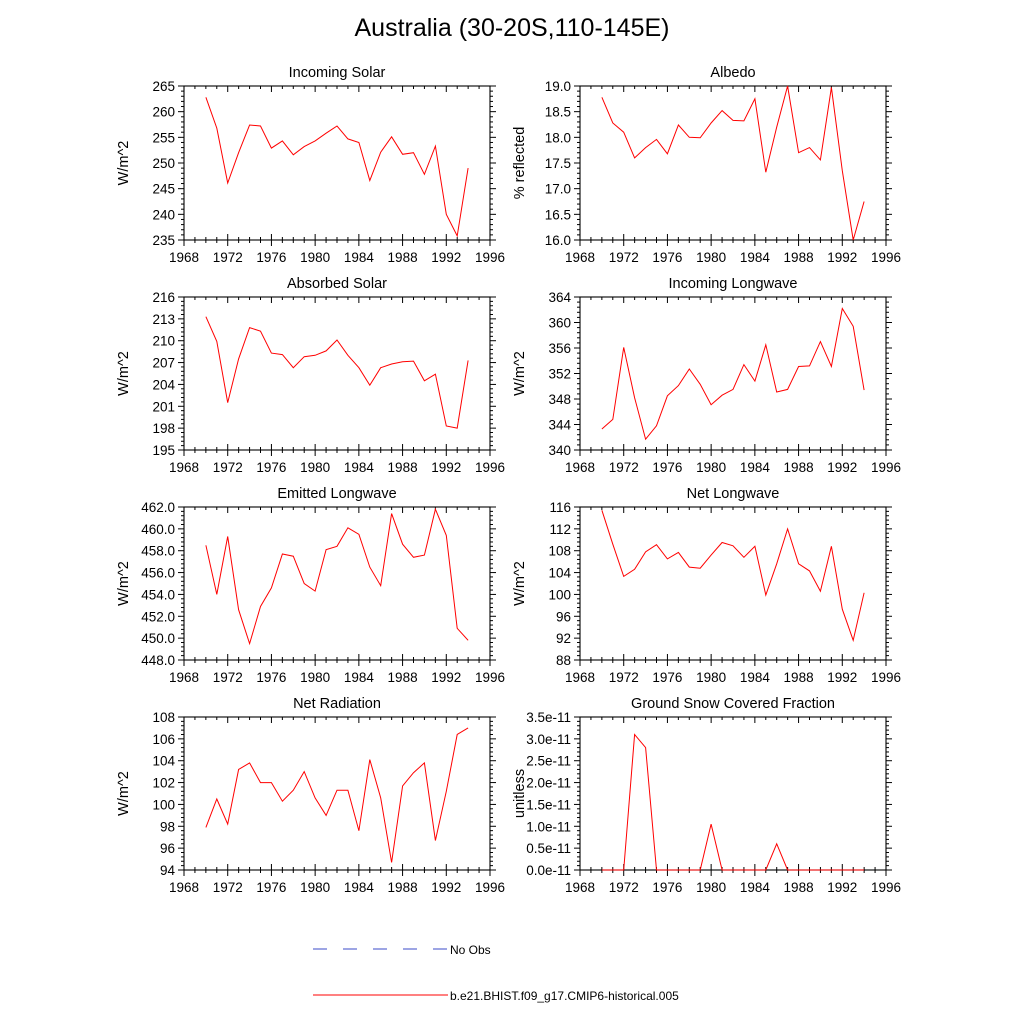 The width and height of the screenshot is (1024, 1024). Describe the element at coordinates (158, 573) in the screenshot. I see `y-tick-label: 456.0` at that location.